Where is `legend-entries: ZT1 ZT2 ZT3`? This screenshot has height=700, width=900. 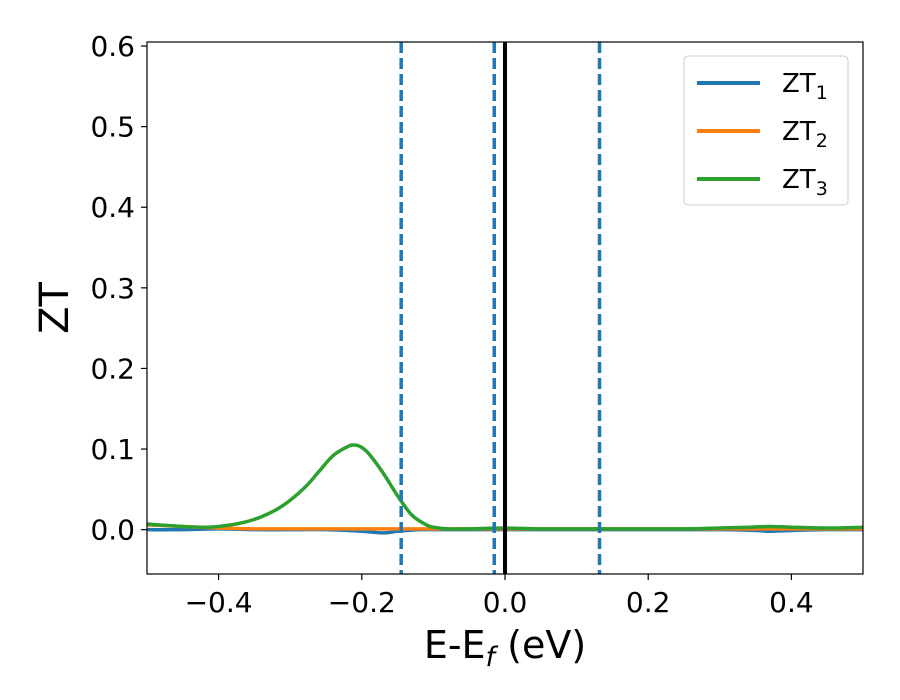 legend-entries: ZT1 ZT2 ZT3 is located at coordinates (762, 134).